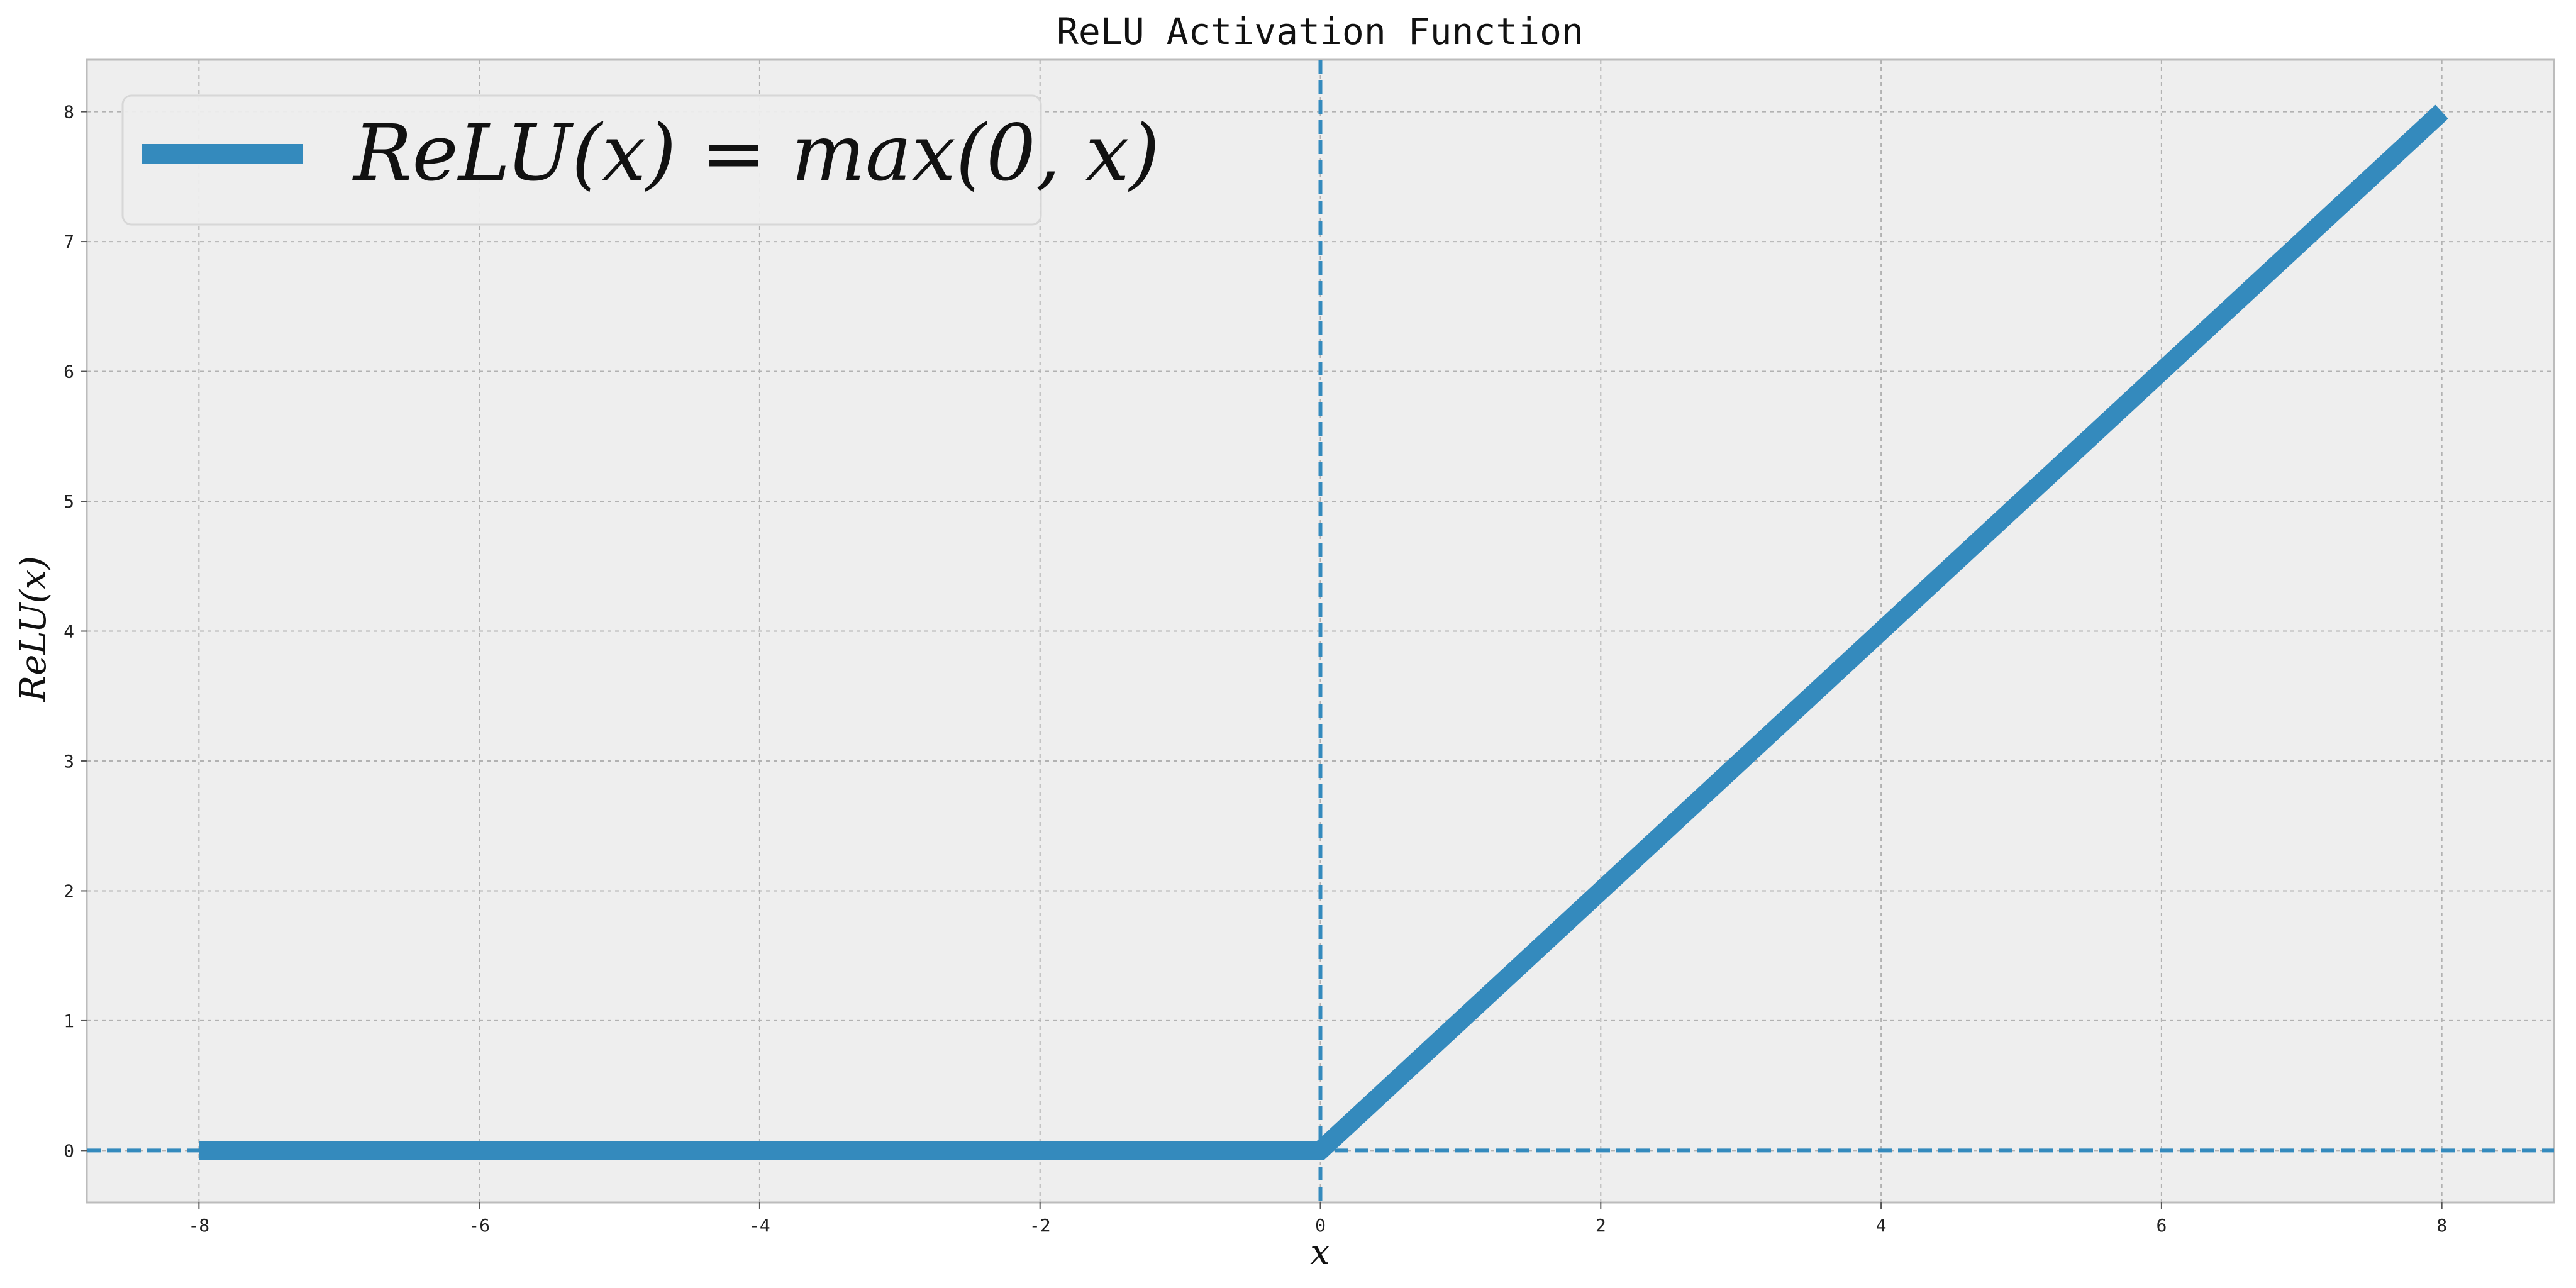 This screenshot has width=2576, height=1288. Describe the element at coordinates (33, 629) in the screenshot. I see `y-axis-label: ReLU(x)` at that location.